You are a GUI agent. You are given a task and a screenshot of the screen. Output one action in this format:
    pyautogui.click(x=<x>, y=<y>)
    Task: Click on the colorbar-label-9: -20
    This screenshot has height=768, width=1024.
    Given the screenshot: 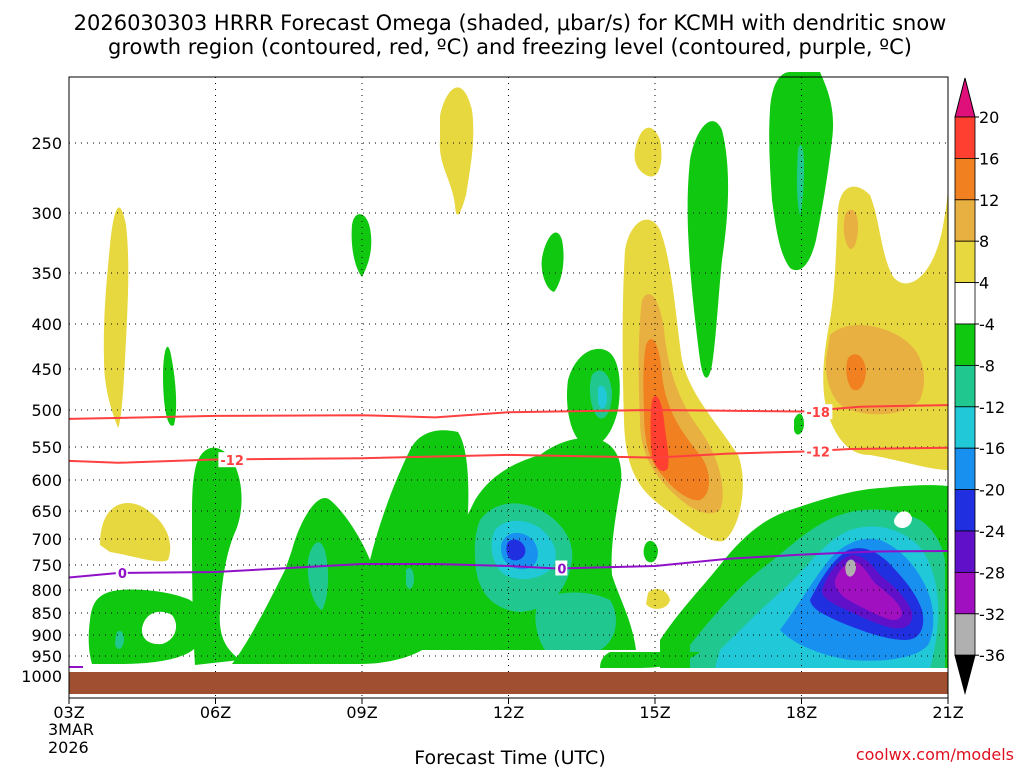 What is the action you would take?
    pyautogui.click(x=992, y=490)
    